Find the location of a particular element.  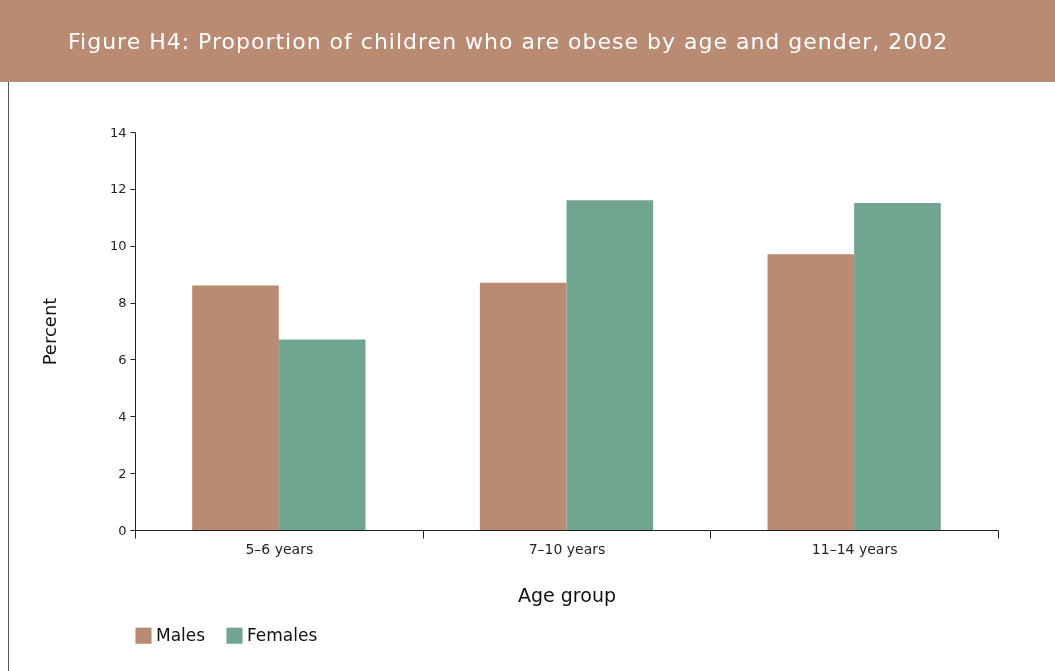

x-axis-title: Age group is located at coordinates (567, 594).